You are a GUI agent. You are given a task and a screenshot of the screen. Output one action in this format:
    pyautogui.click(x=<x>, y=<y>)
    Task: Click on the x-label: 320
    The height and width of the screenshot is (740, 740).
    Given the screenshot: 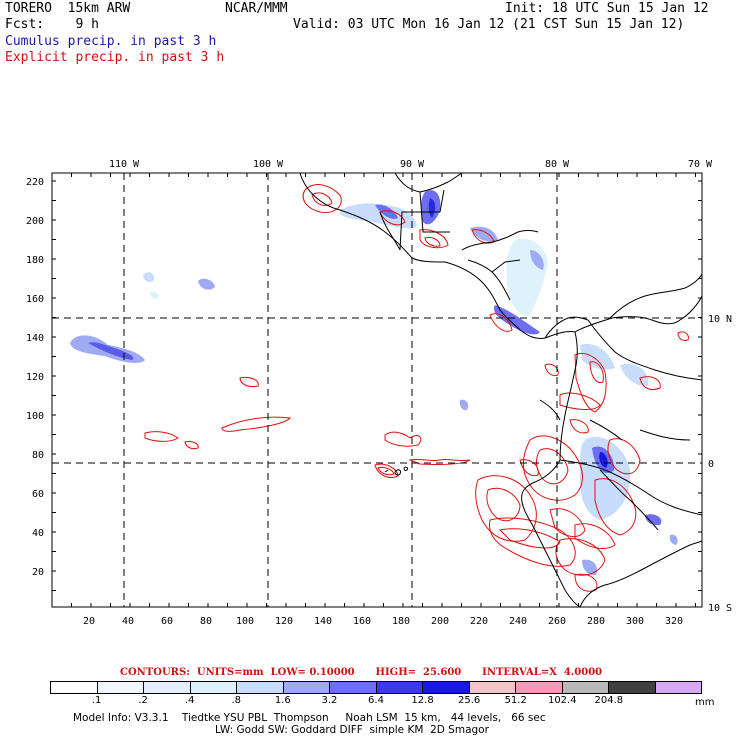 What is the action you would take?
    pyautogui.click(x=674, y=621)
    